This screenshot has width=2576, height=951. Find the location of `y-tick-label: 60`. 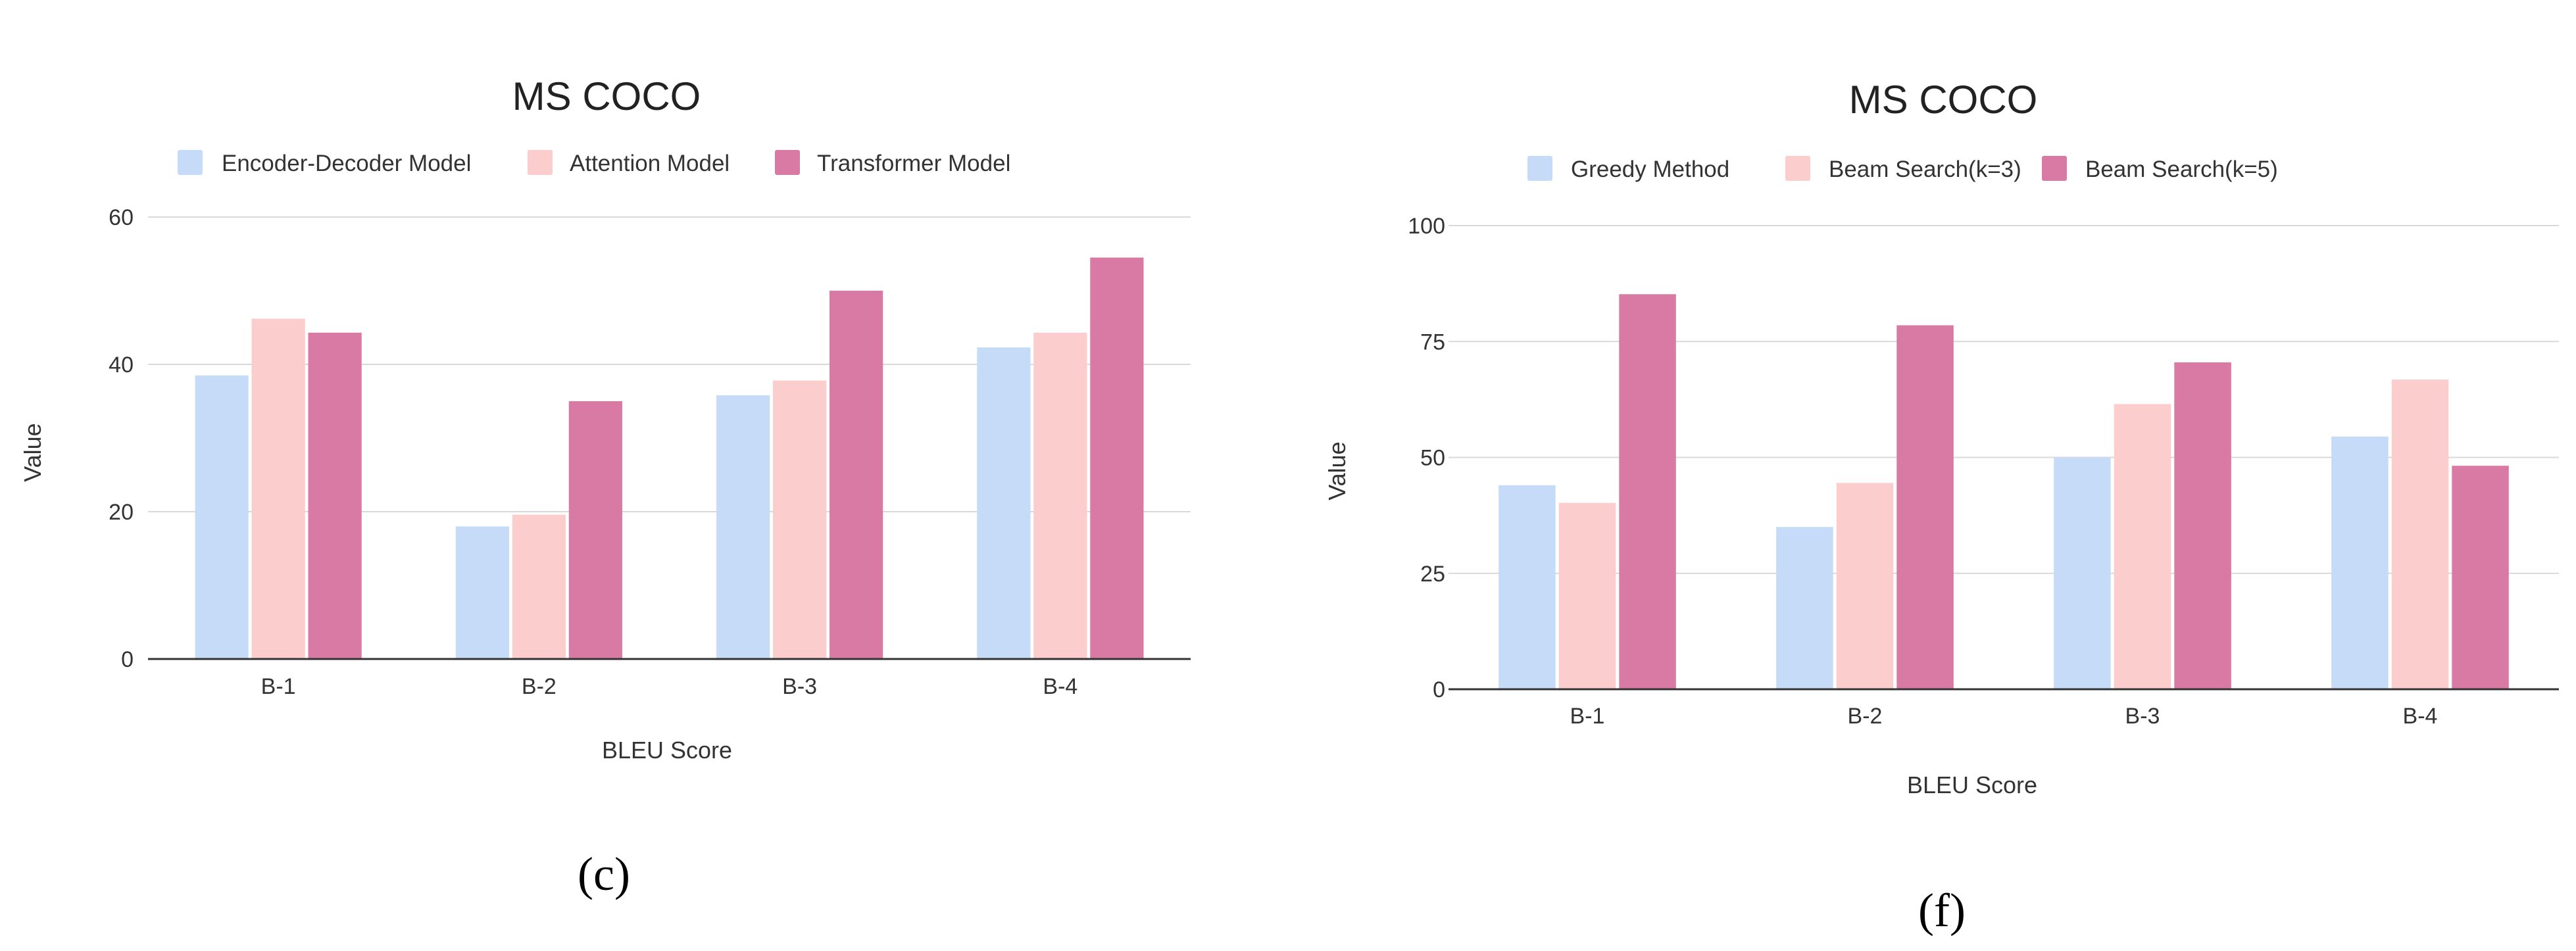

y-tick-label: 60 is located at coordinates (121, 218).